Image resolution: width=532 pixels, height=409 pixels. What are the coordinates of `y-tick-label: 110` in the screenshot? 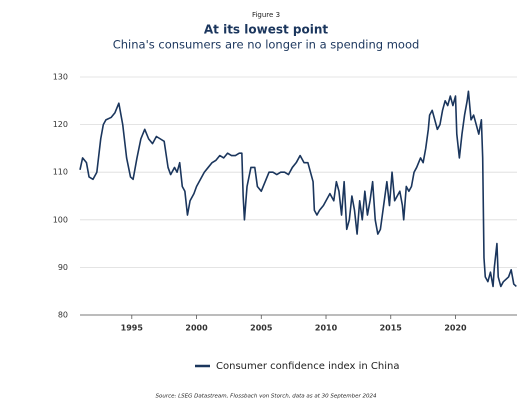 It's located at (60, 172).